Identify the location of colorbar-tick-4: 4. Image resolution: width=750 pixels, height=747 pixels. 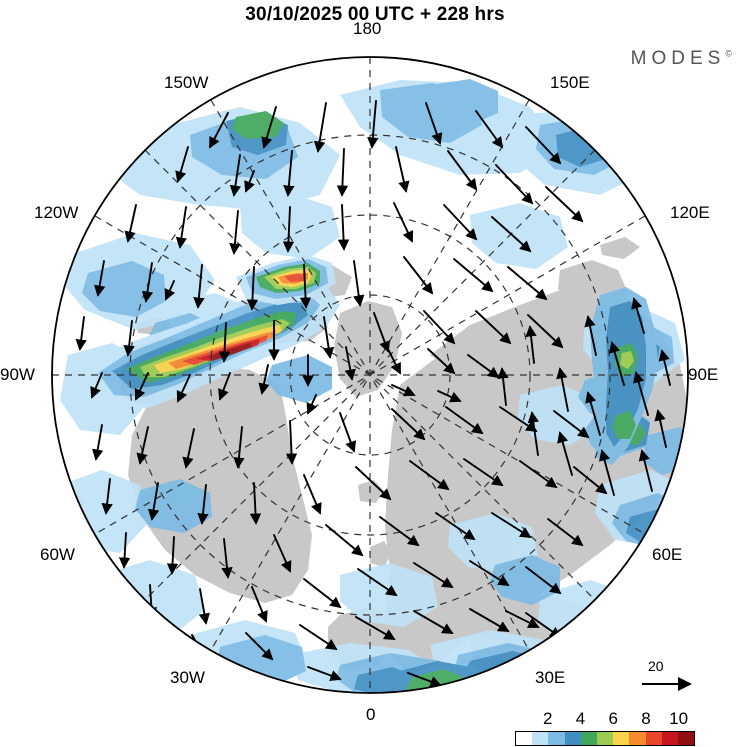
(580, 718).